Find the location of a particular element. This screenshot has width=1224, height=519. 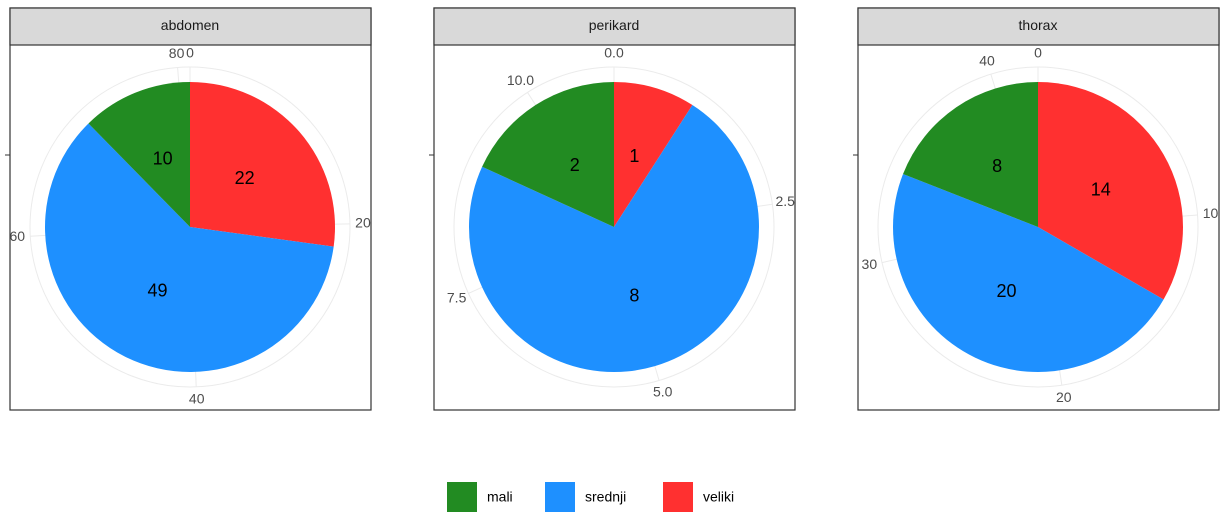

tick-label: 2.5 is located at coordinates (786, 201).